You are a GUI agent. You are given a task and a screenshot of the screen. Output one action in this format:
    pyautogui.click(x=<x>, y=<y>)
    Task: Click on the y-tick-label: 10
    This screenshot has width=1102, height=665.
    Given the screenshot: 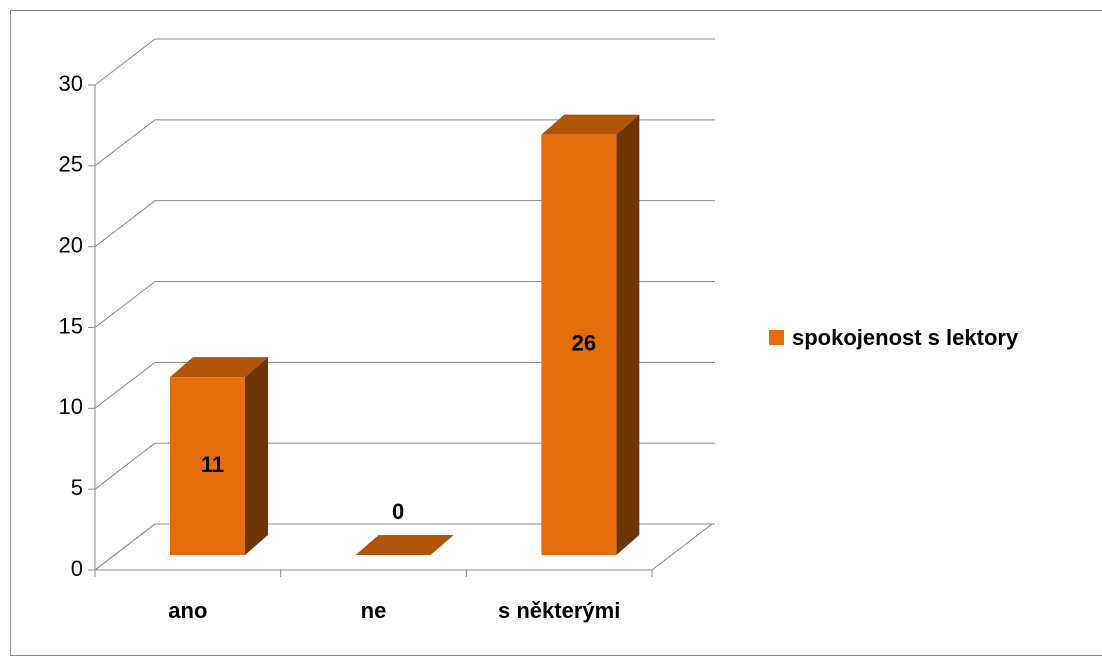 What is the action you would take?
    pyautogui.click(x=71, y=406)
    